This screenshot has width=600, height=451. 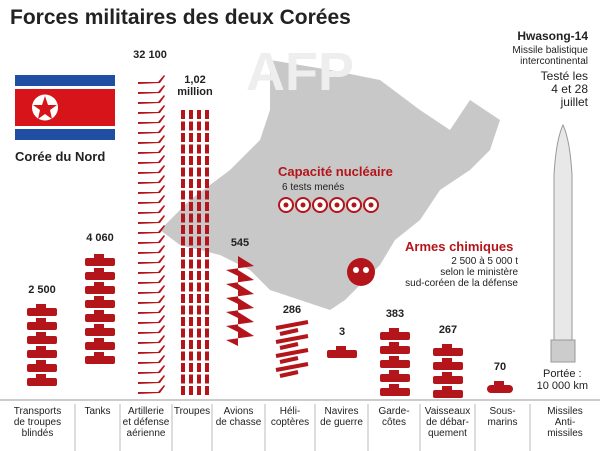 What do you see at coordinates (42, 290) in the screenshot?
I see `value-label: 2 500` at bounding box center [42, 290].